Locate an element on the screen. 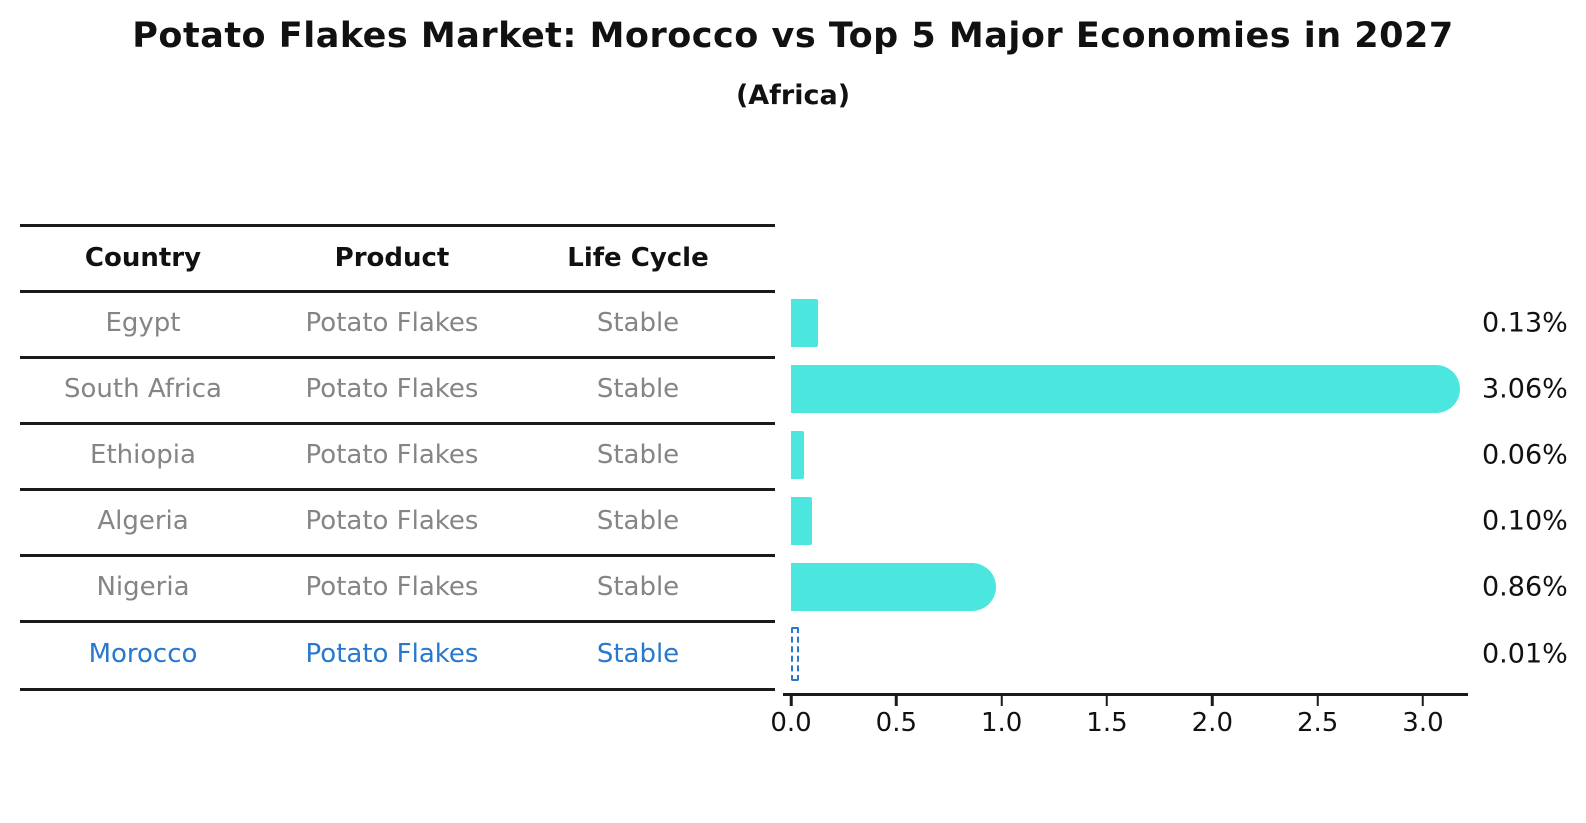  table-cell-country: Algeria is located at coordinates (143, 521).